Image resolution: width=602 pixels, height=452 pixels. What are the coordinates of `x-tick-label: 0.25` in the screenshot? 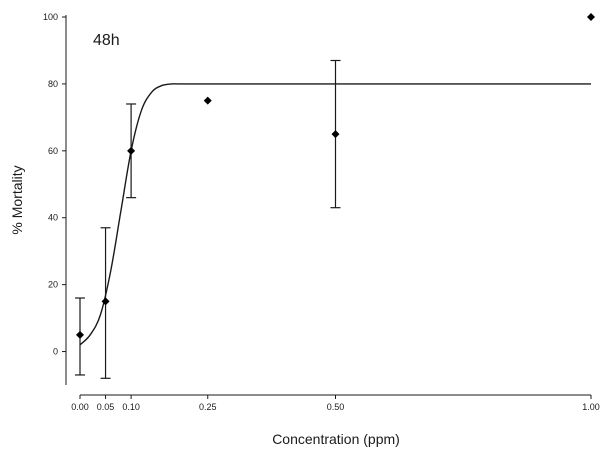 It's located at (208, 407).